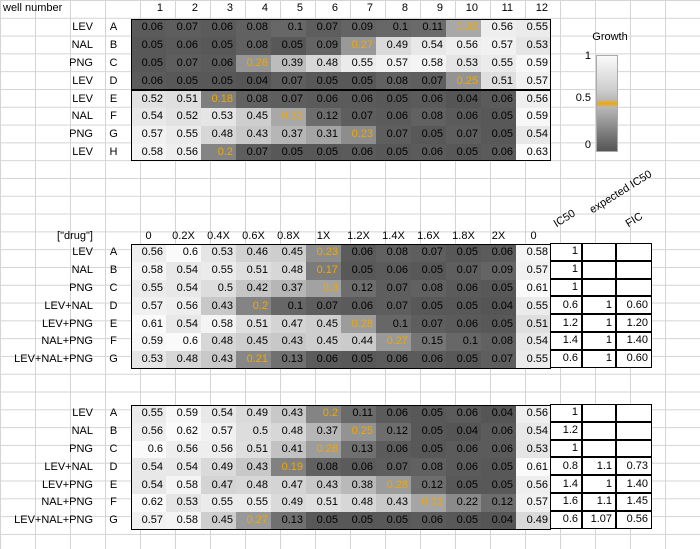 This screenshot has height=549, width=700. What do you see at coordinates (566, 341) in the screenshot?
I see `ic50-cell: 1.4` at bounding box center [566, 341].